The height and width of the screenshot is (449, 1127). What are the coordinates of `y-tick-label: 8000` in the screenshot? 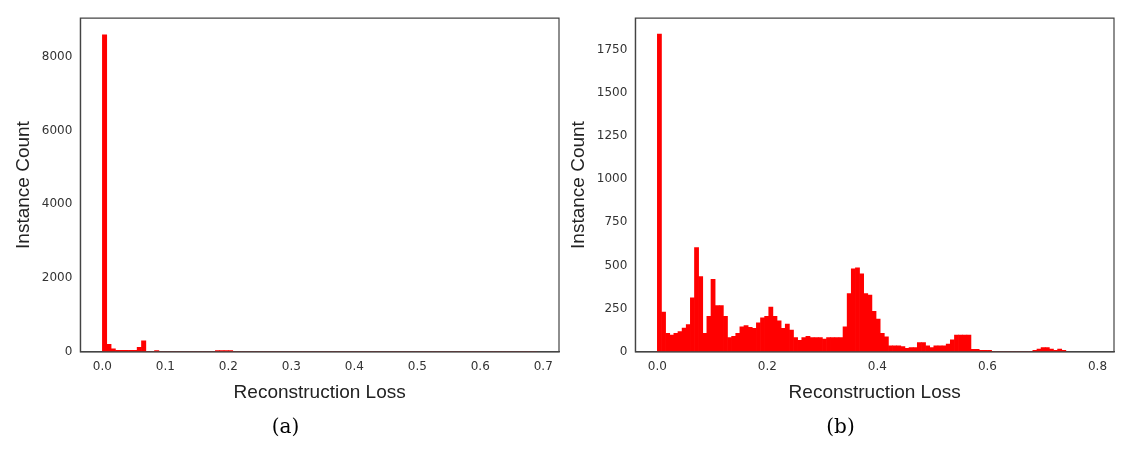 It's located at (57, 56).